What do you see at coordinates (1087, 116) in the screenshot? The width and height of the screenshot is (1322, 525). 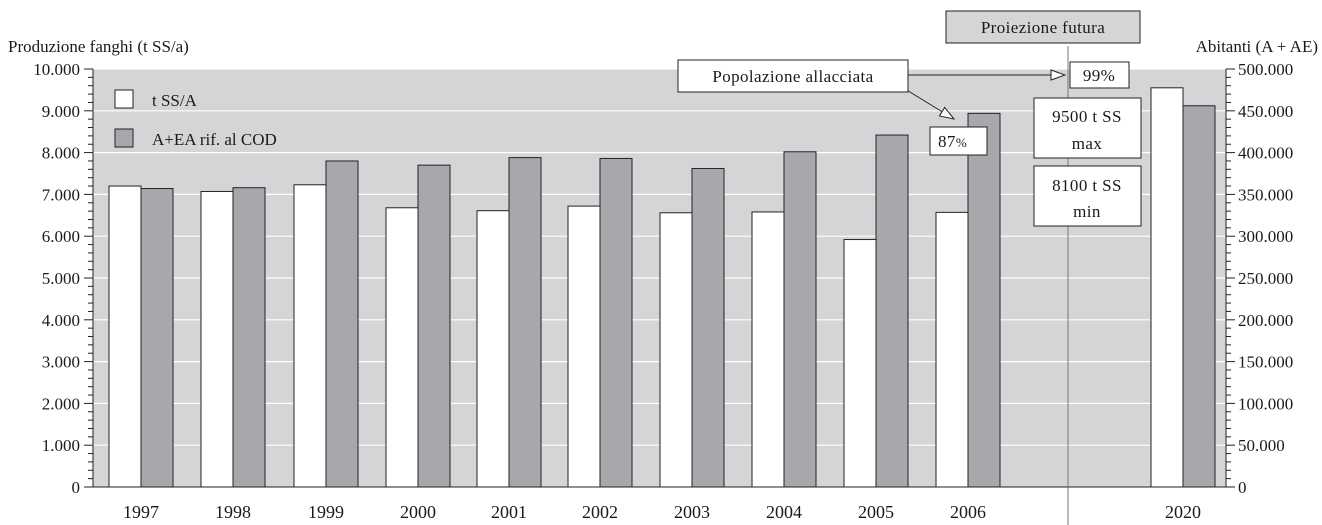 I see `max-box-line1: 9500 t SS` at bounding box center [1087, 116].